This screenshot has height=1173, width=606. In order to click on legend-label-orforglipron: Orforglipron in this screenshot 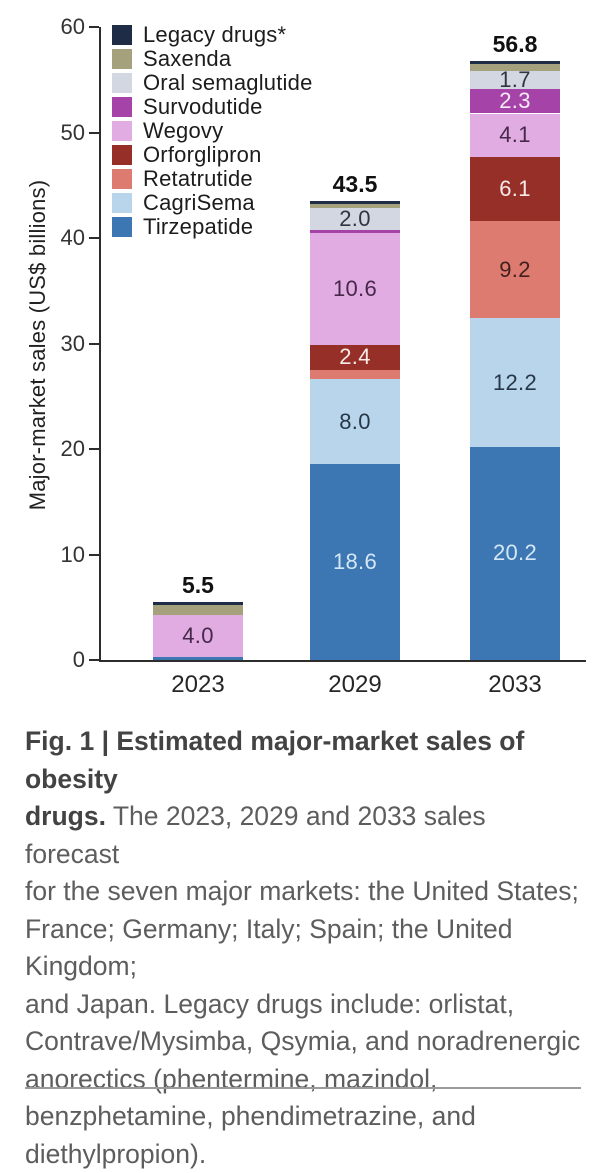, I will do `click(202, 154)`.